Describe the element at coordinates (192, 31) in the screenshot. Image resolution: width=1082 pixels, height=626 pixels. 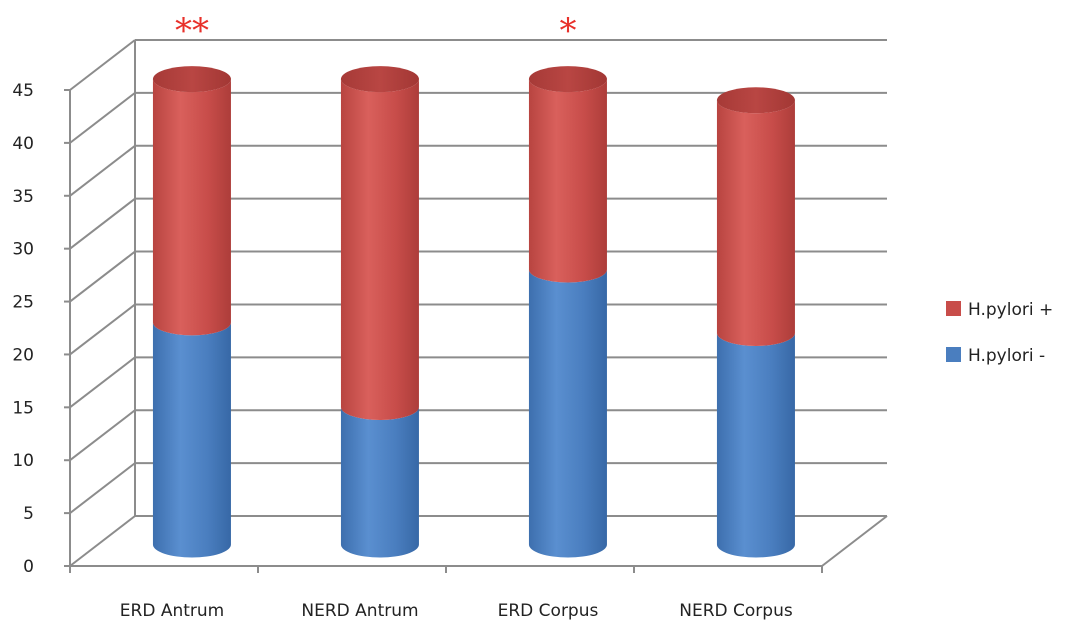
I see `significance-annotation: **` at that location.